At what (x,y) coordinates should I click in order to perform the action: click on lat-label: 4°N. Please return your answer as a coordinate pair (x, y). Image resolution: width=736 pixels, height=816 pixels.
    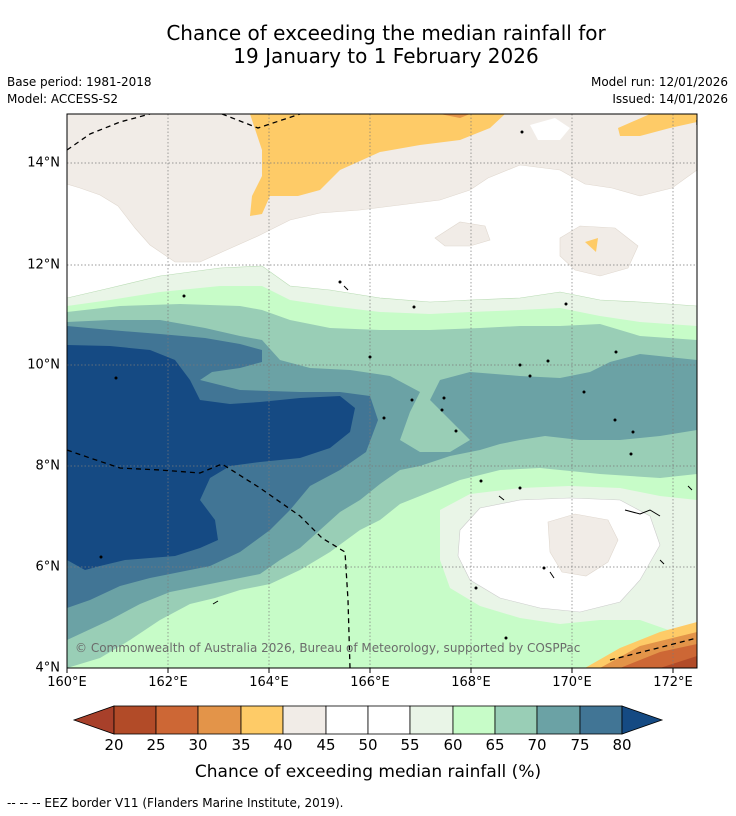
    Looking at the image, I should click on (48, 668).